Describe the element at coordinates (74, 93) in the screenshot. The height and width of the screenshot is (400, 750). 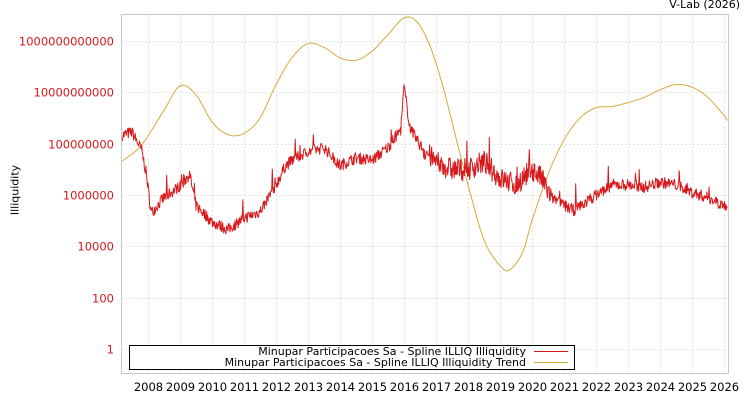
I see `y-tick-label: 10000000000` at that location.